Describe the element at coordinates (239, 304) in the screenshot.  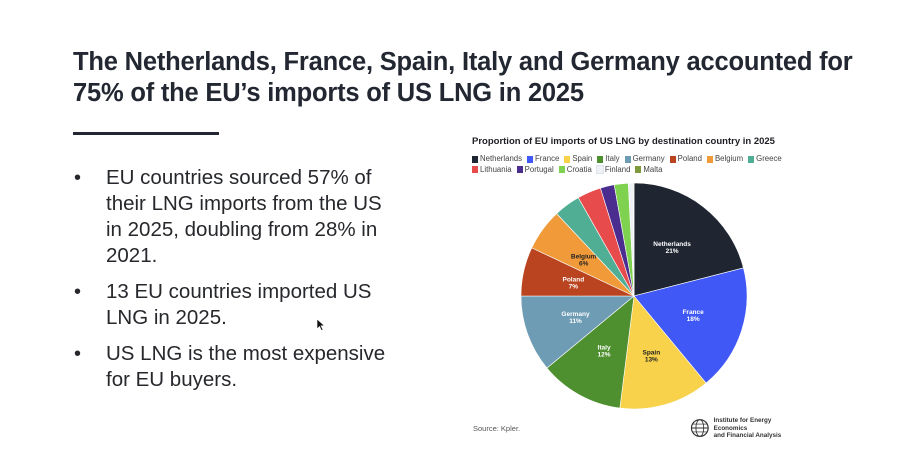
I see `bullet-text: 13 EU countries imported US LNG in 2025.` at that location.